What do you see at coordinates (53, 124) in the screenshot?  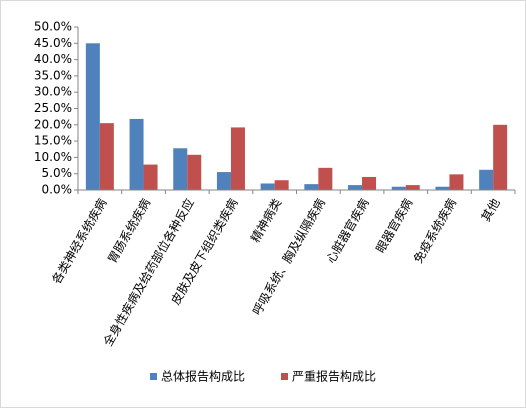 I see `y-tick-label: 20.0%` at bounding box center [53, 124].